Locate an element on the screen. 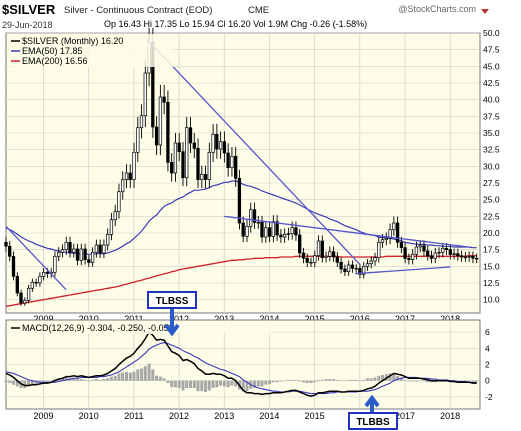 This screenshot has height=431, width=521. macd-signal-series is located at coordinates (241, 368).